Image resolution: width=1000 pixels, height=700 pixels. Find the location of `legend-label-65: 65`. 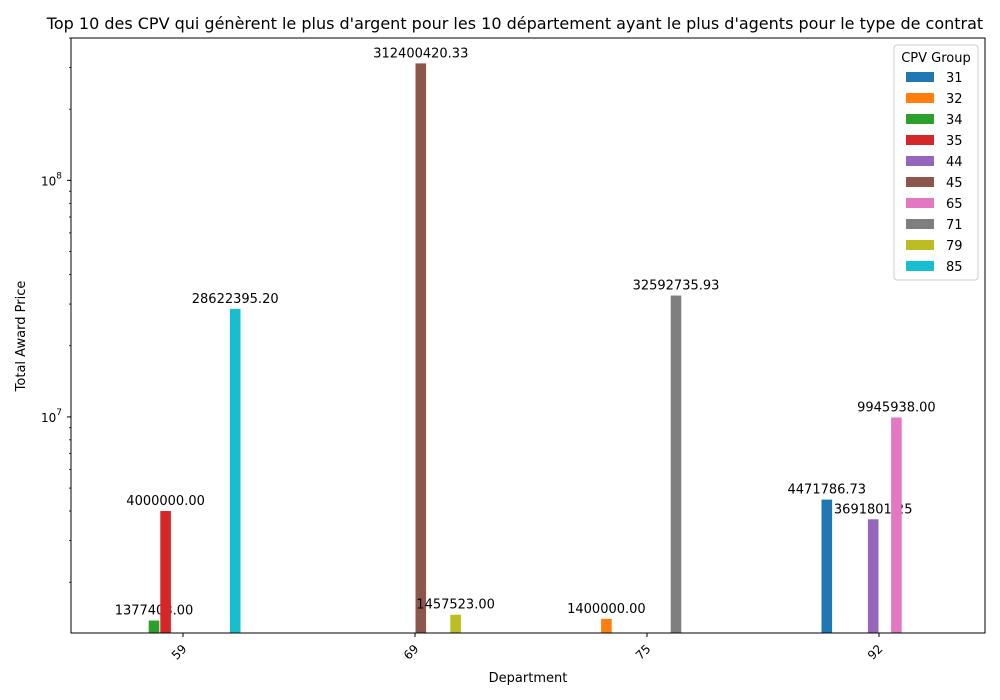

legend-label-65: 65 is located at coordinates (954, 204).